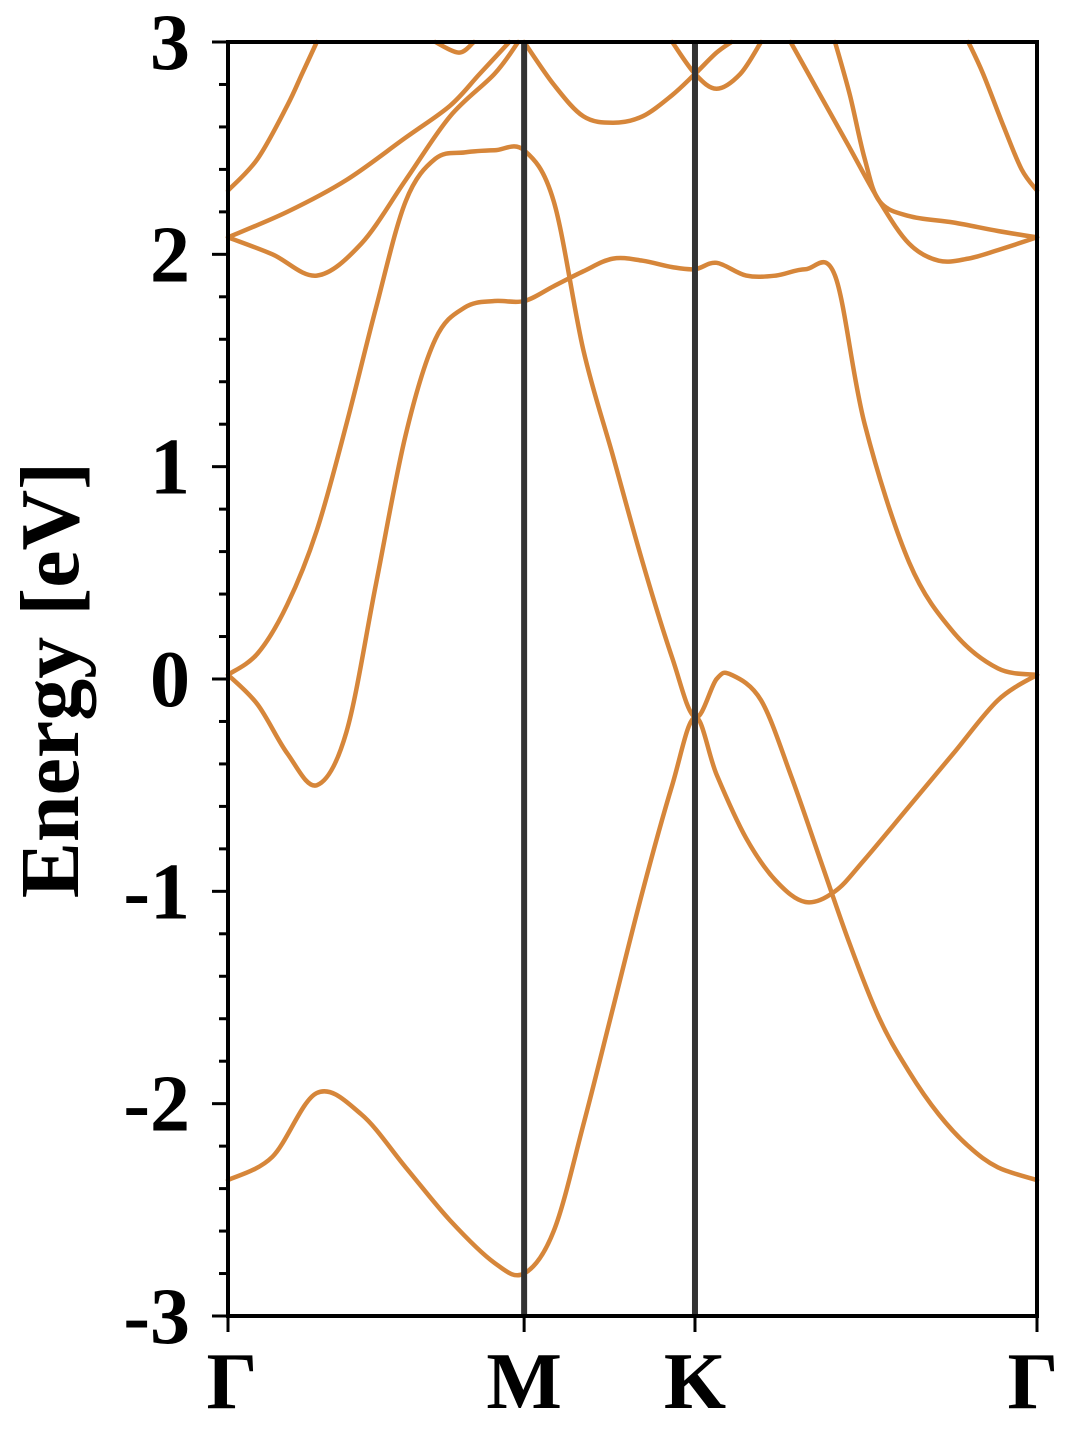  I want to click on y-axis-title: Energy [eV], so click(50, 680).